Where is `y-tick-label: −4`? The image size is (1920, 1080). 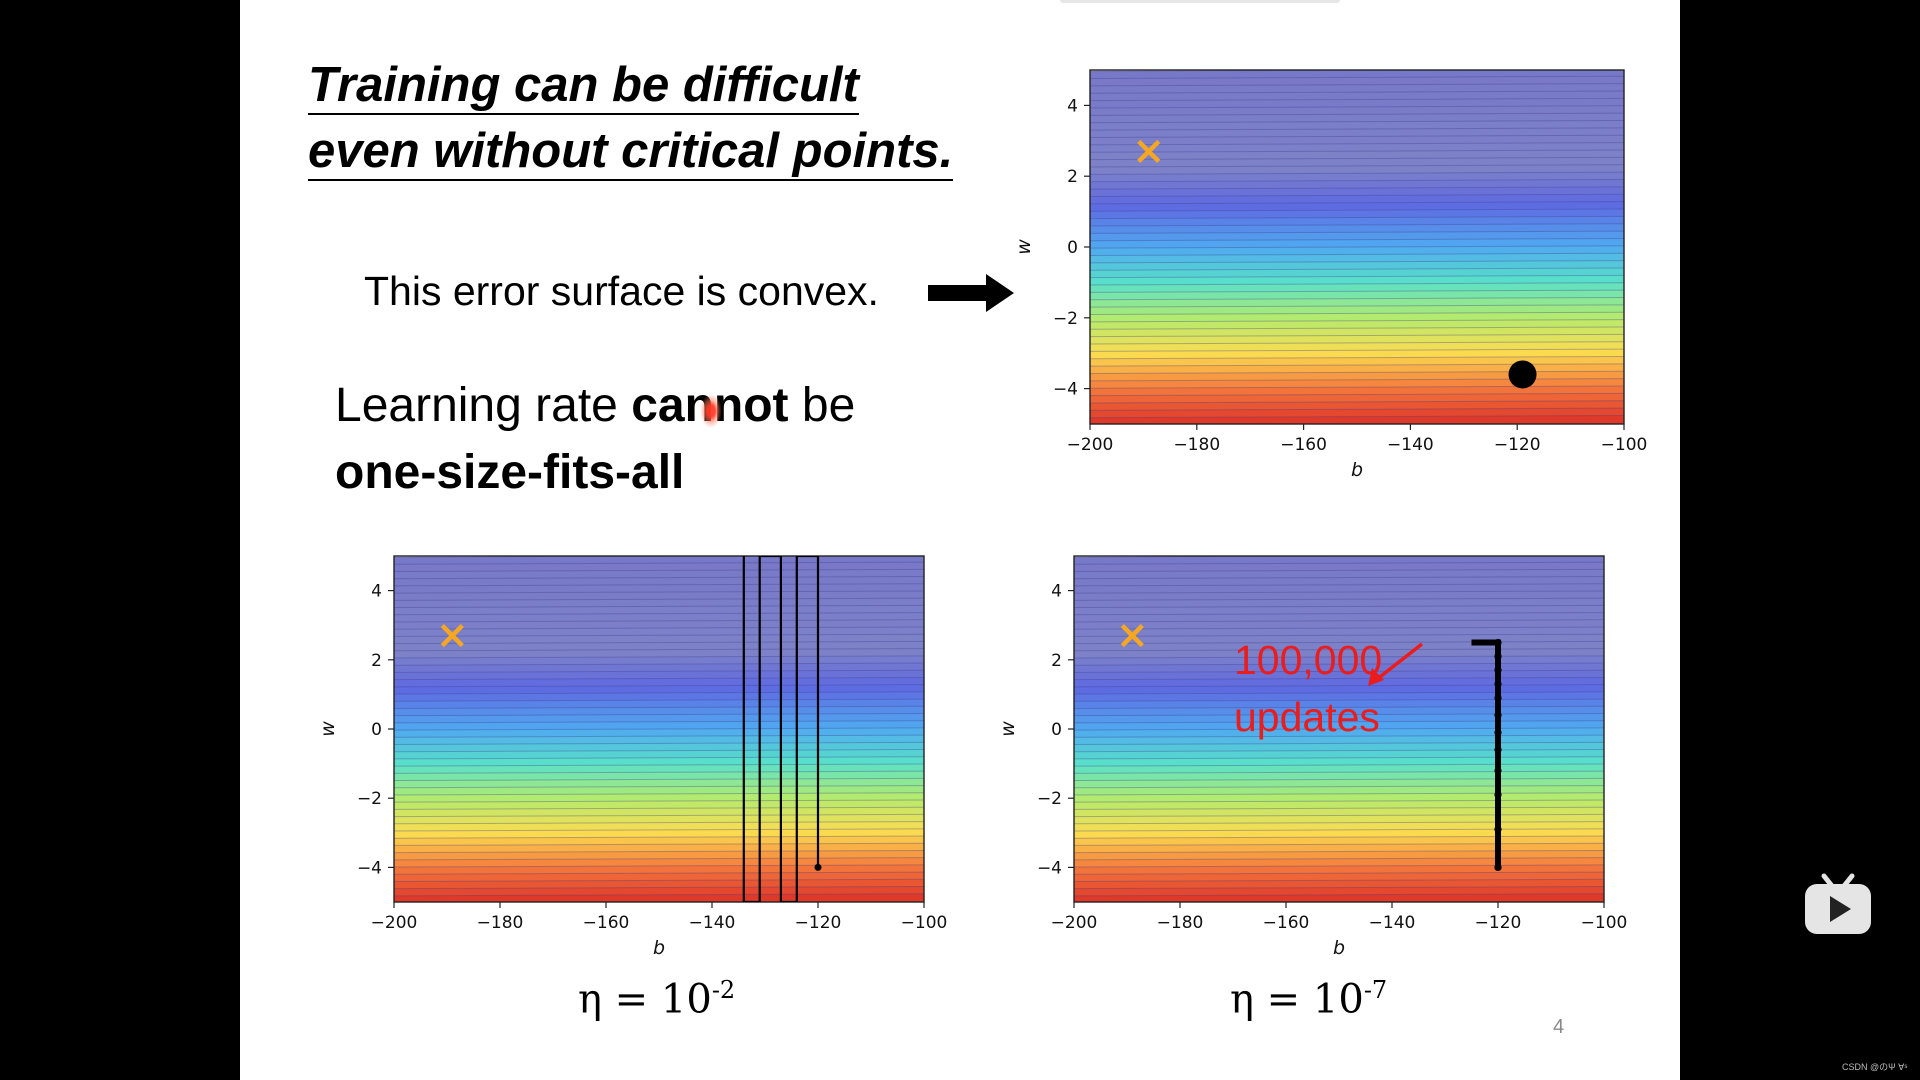
y-tick-label: −4 is located at coordinates (1049, 868).